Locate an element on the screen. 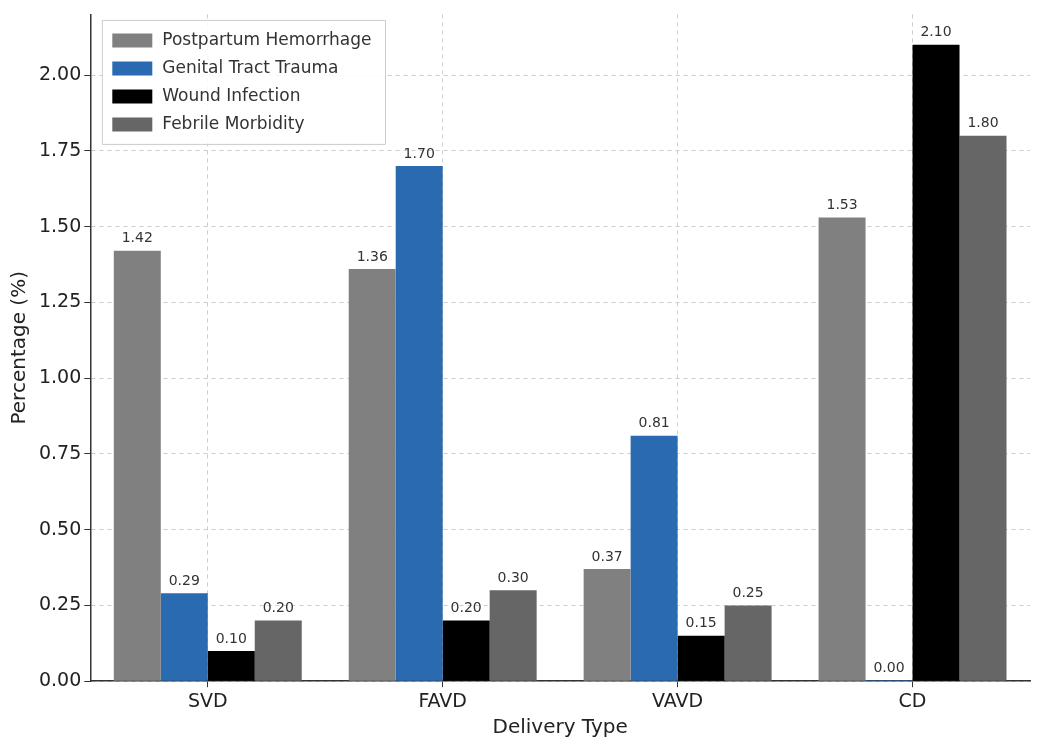 This screenshot has height=744, width=1044. x-tick-label: FAVD is located at coordinates (442, 699).